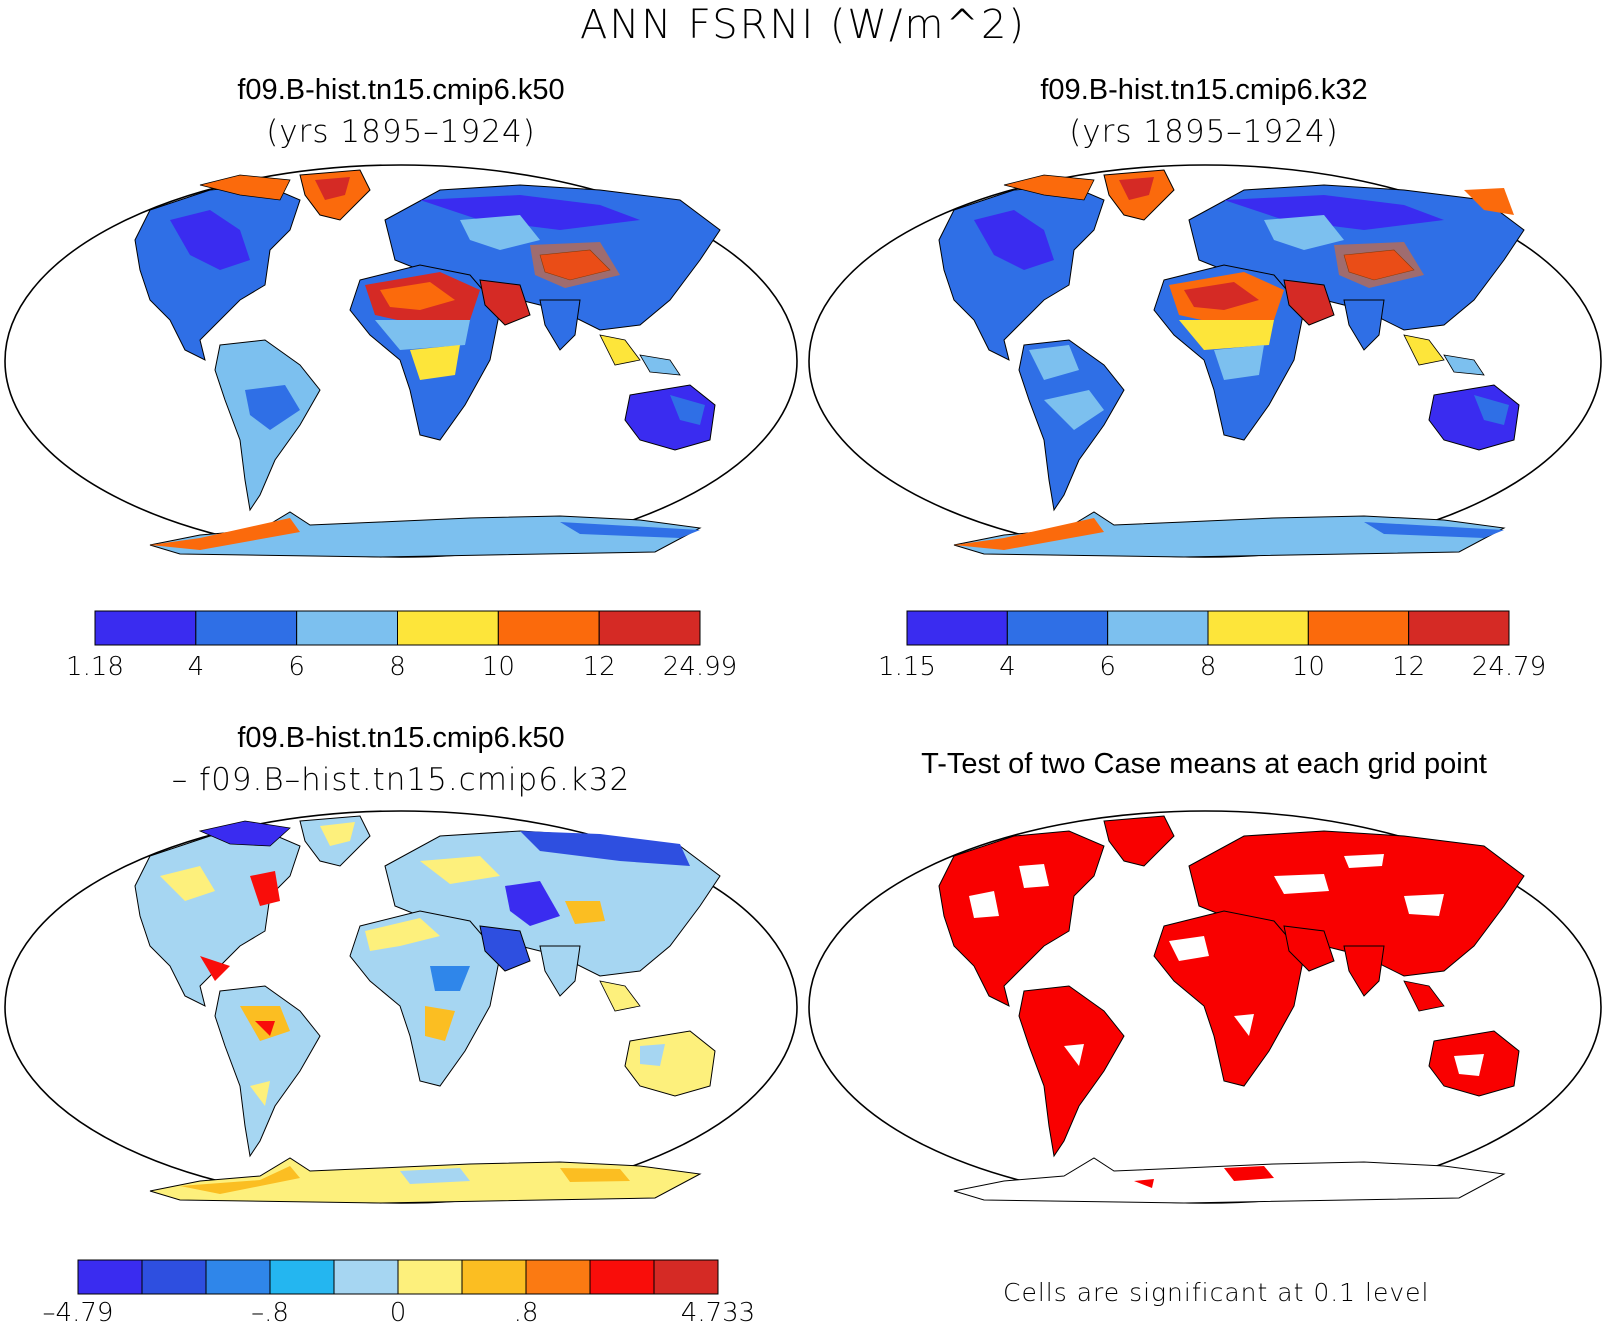 The width and height of the screenshot is (1606, 1328). I want to click on panel-diff-subtitle: – f09.B–hist.tn15.cmip6.k32, so click(401, 780).